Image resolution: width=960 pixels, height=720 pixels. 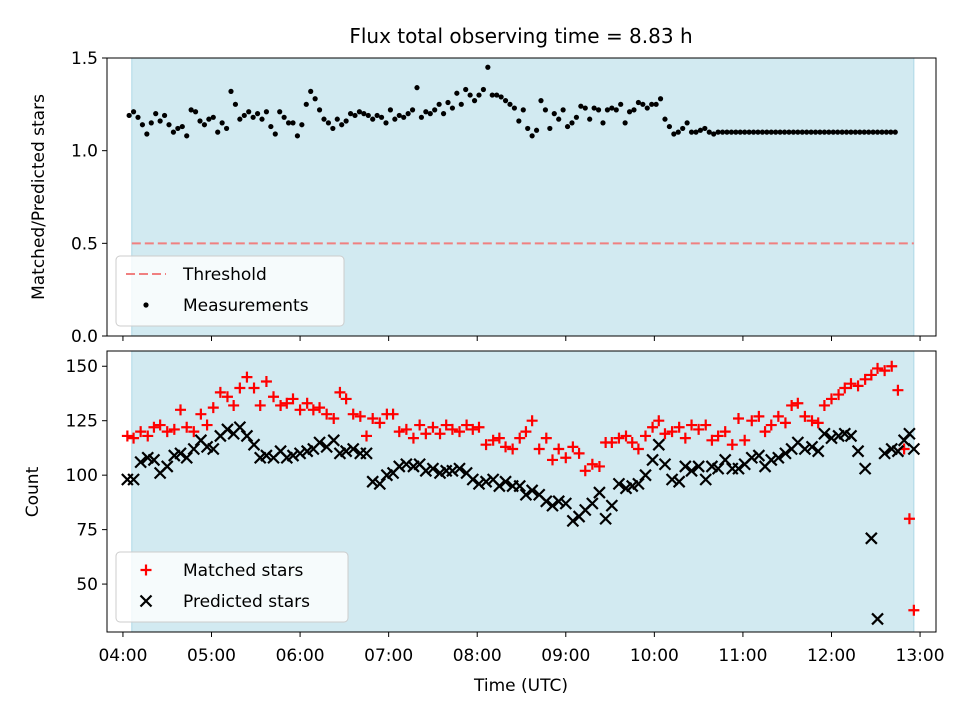 What do you see at coordinates (87, 531) in the screenshot?
I see `bottom-y-tick-label: 75` at bounding box center [87, 531].